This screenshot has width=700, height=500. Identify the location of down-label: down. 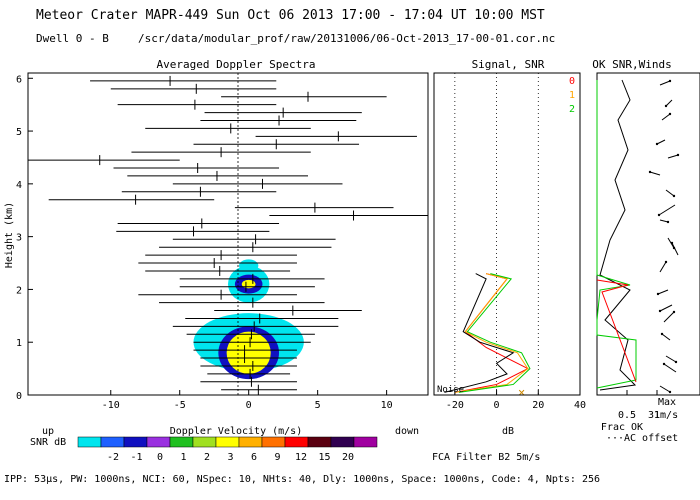
(407, 431).